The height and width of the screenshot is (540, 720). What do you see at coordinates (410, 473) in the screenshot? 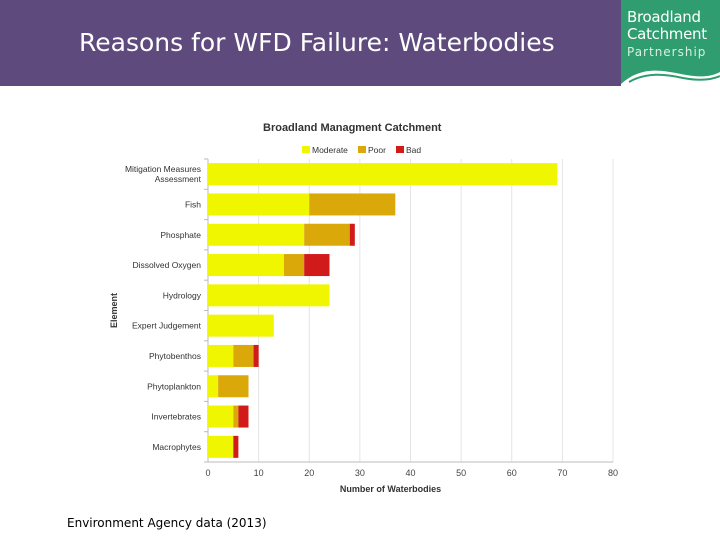
I see `x-tick-label: 40` at bounding box center [410, 473].